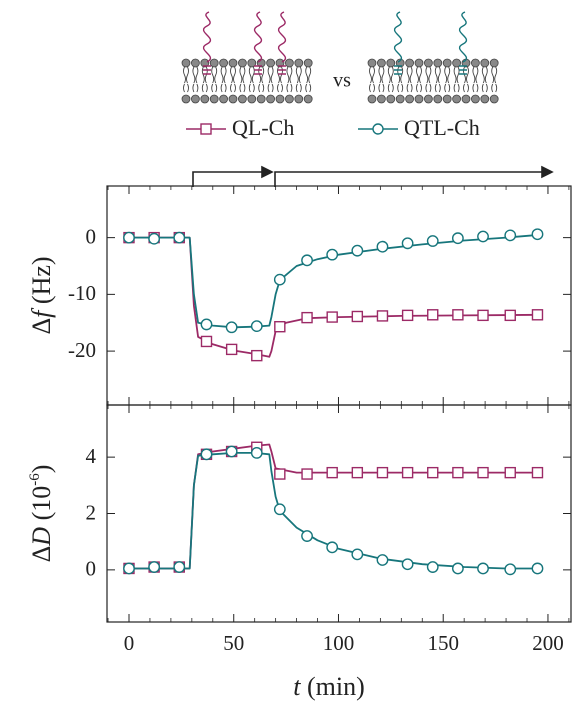 This screenshot has height=705, width=577. I want to click on x-tick-label: 150, so click(443, 643).